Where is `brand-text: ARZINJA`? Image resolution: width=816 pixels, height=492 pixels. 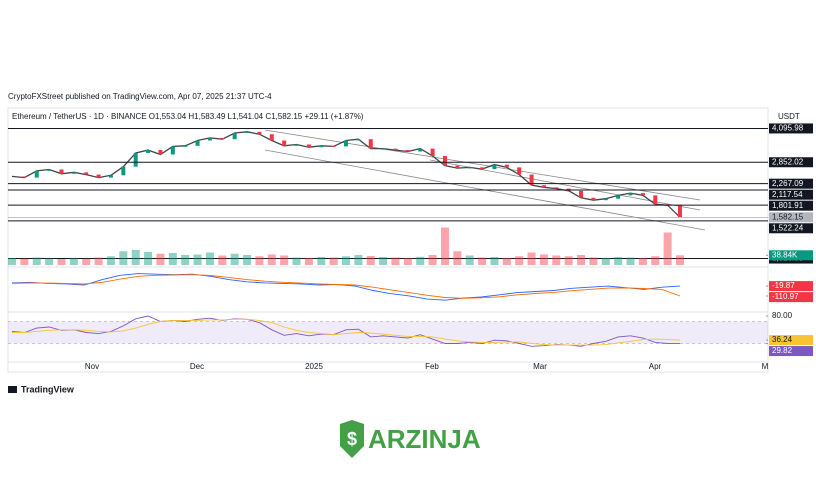
brand-text: ARZINJA is located at coordinates (424, 439).